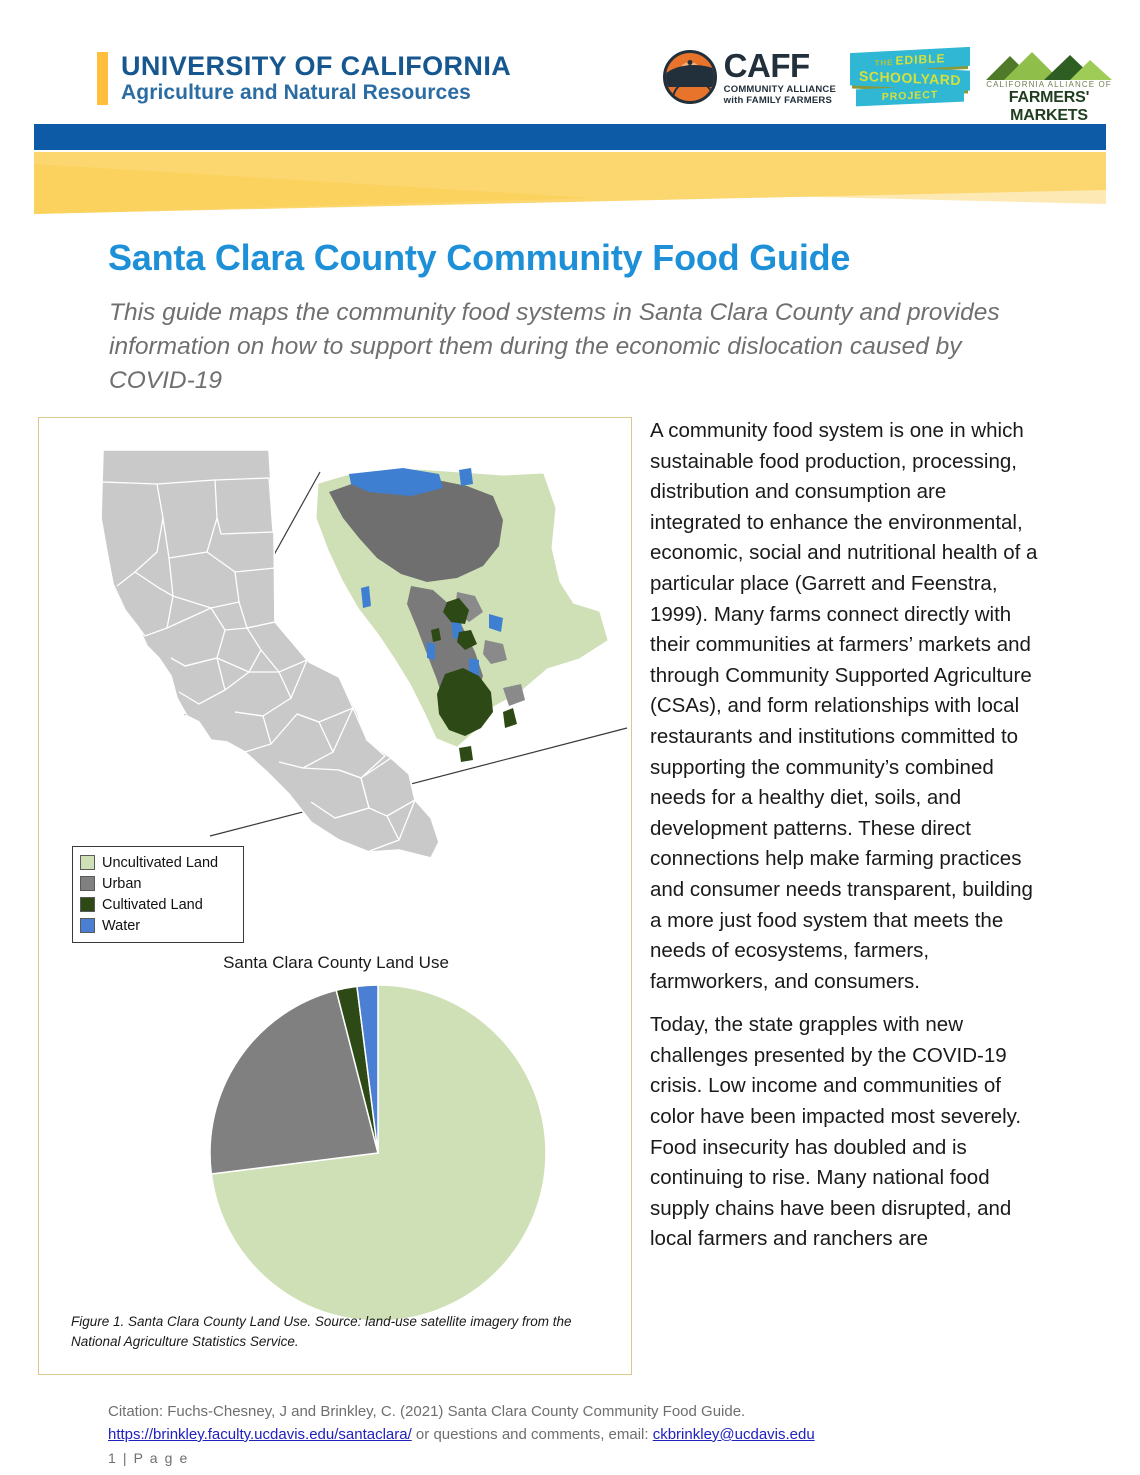  Describe the element at coordinates (462, 615) in the screenshot. I see `santa-clara-county-inset` at that location.